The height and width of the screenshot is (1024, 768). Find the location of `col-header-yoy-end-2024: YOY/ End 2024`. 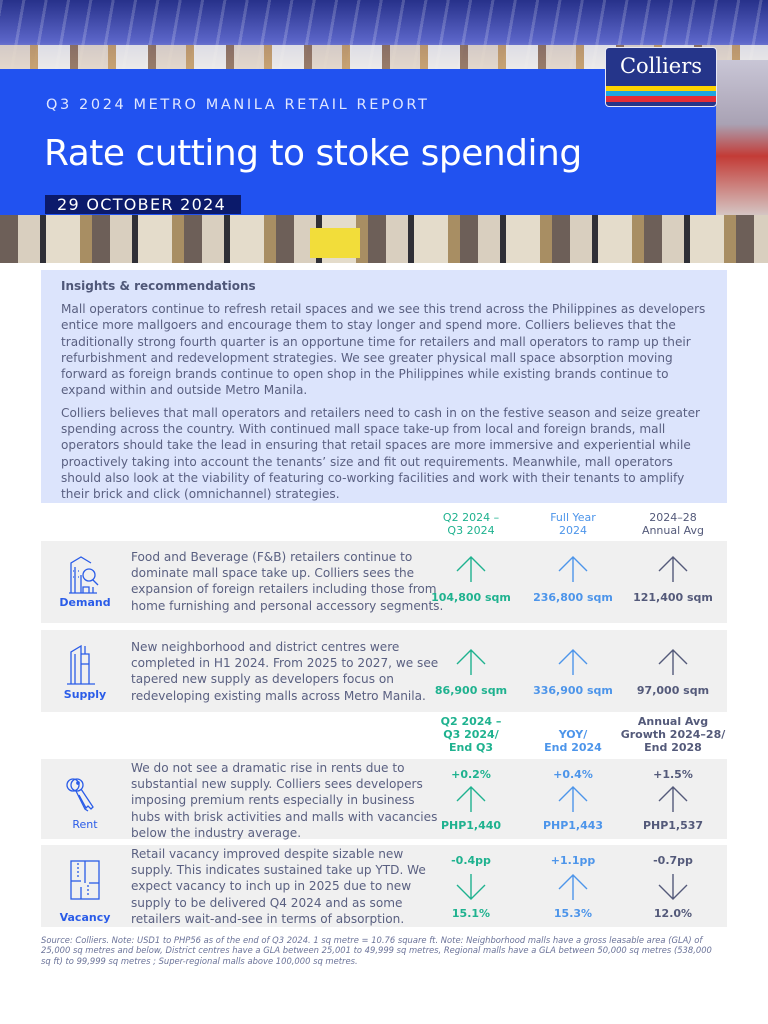

col-header-yoy-end-2024: YOY/ End 2024 is located at coordinates (573, 741).